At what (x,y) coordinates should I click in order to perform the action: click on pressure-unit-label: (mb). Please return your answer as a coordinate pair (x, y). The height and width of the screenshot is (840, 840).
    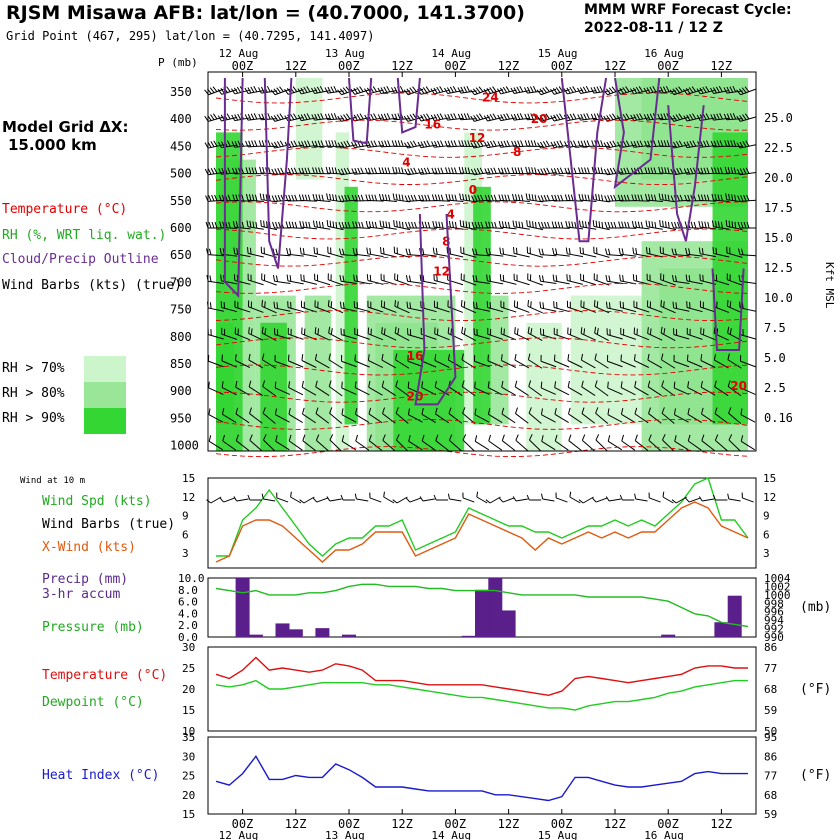
    Looking at the image, I should click on (816, 607).